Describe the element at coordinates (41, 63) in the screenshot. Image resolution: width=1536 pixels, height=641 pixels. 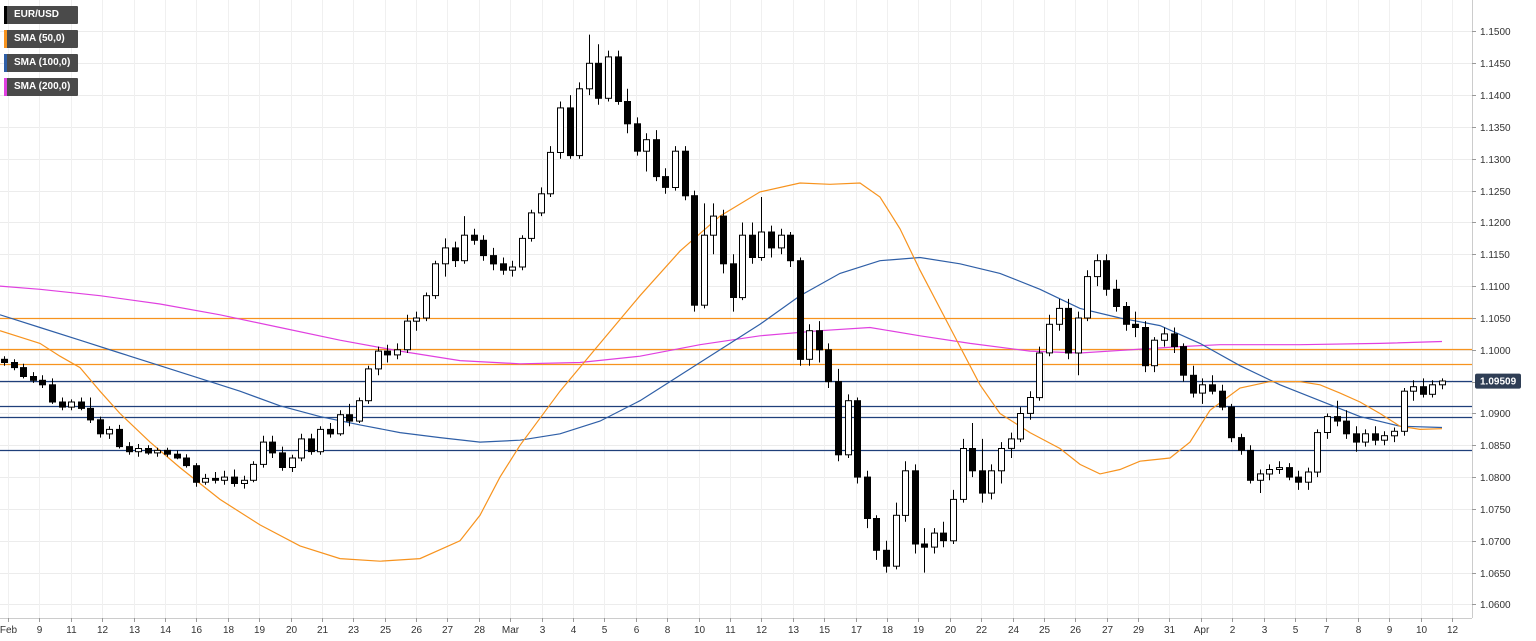
I see `legend-item-sma-100: SMA (100,0)` at that location.